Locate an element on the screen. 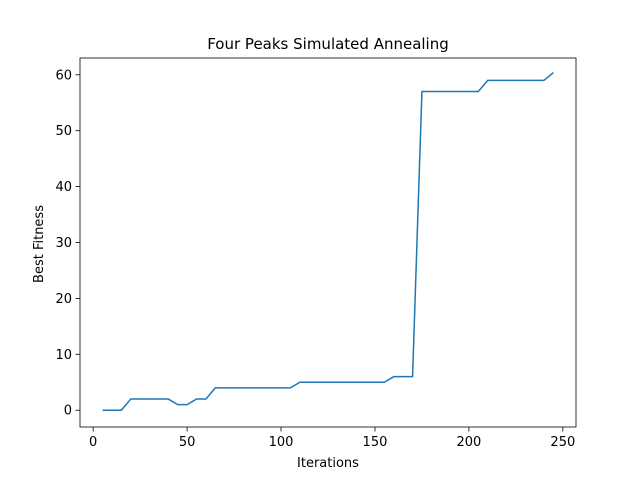 The width and height of the screenshot is (640, 480). y-tick-label: 10 is located at coordinates (63, 355).